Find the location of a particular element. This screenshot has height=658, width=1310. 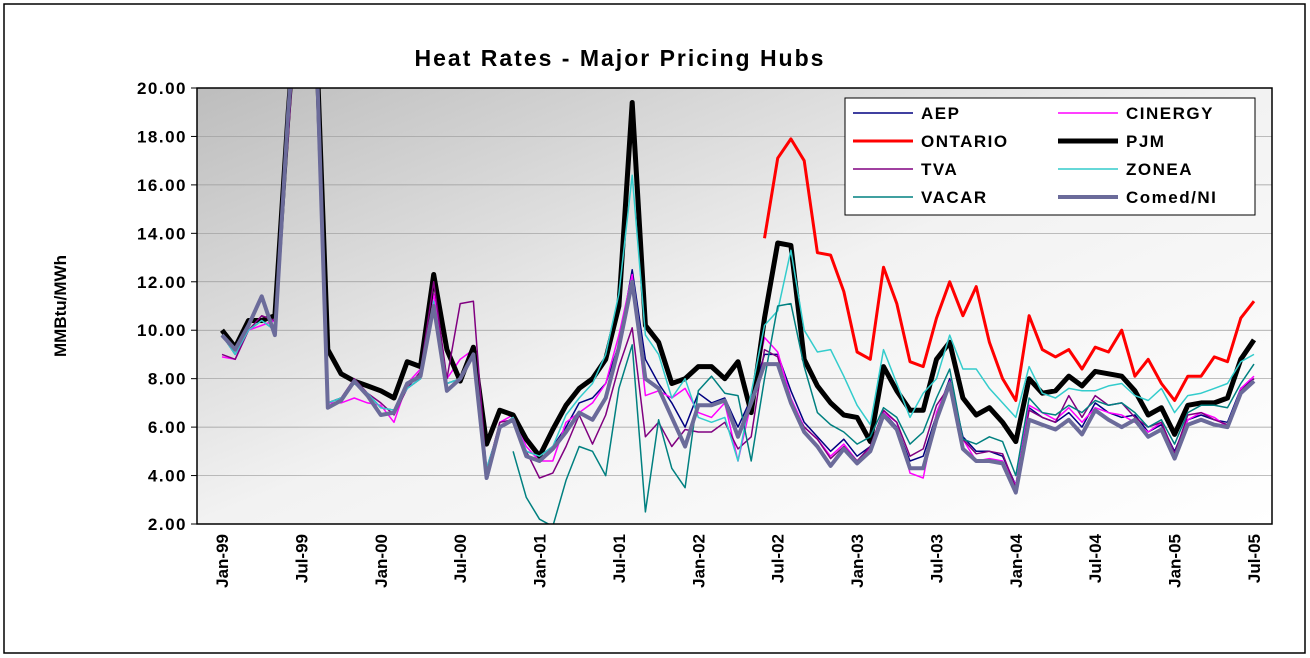

y-tick-label: 8.00 is located at coordinates (167, 379).